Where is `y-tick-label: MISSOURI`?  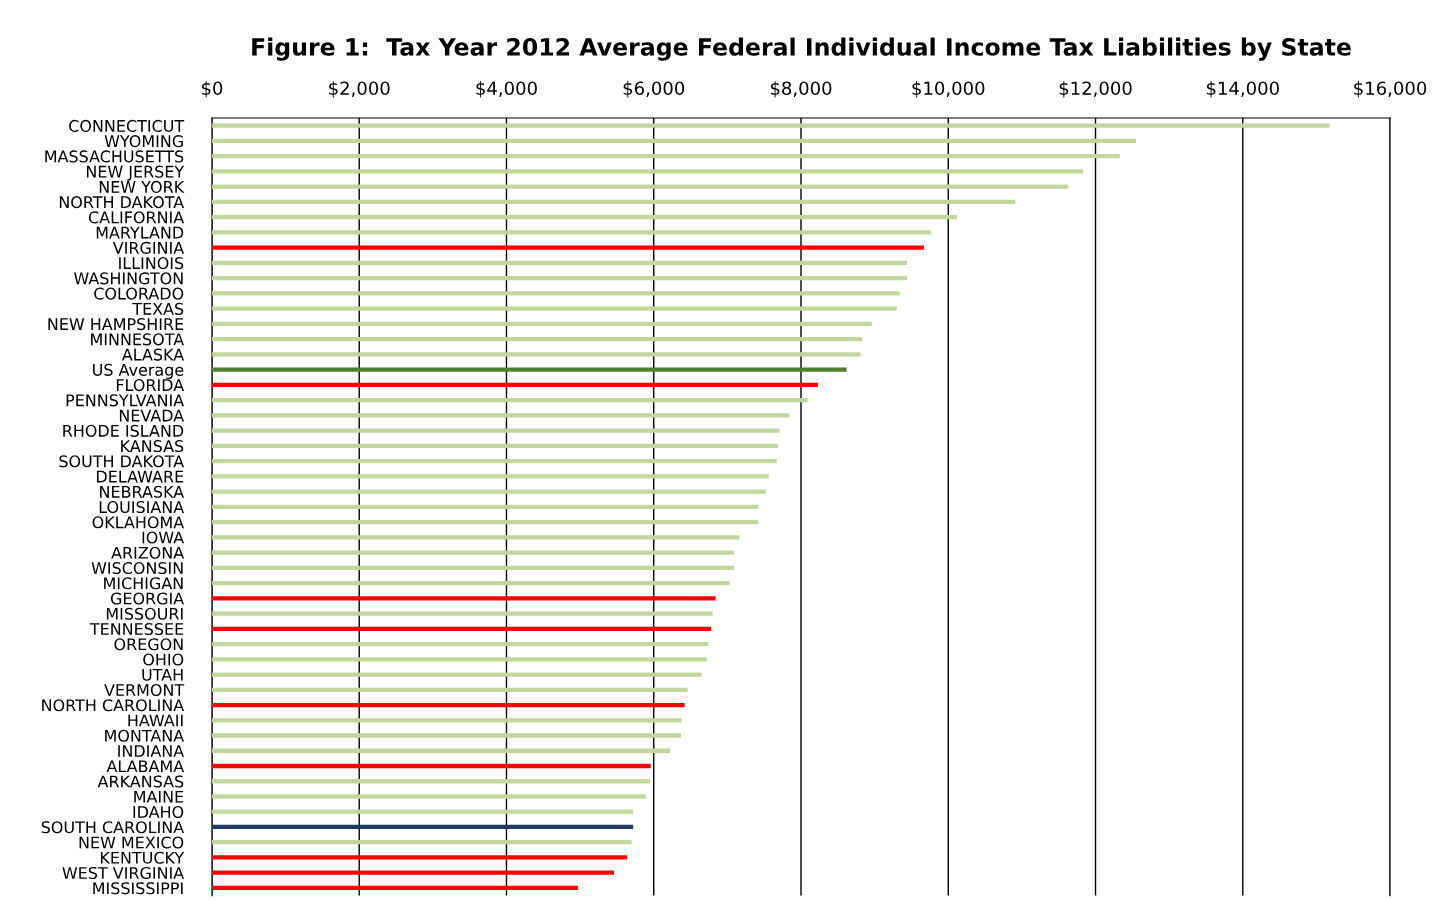
y-tick-label: MISSOURI is located at coordinates (144, 613).